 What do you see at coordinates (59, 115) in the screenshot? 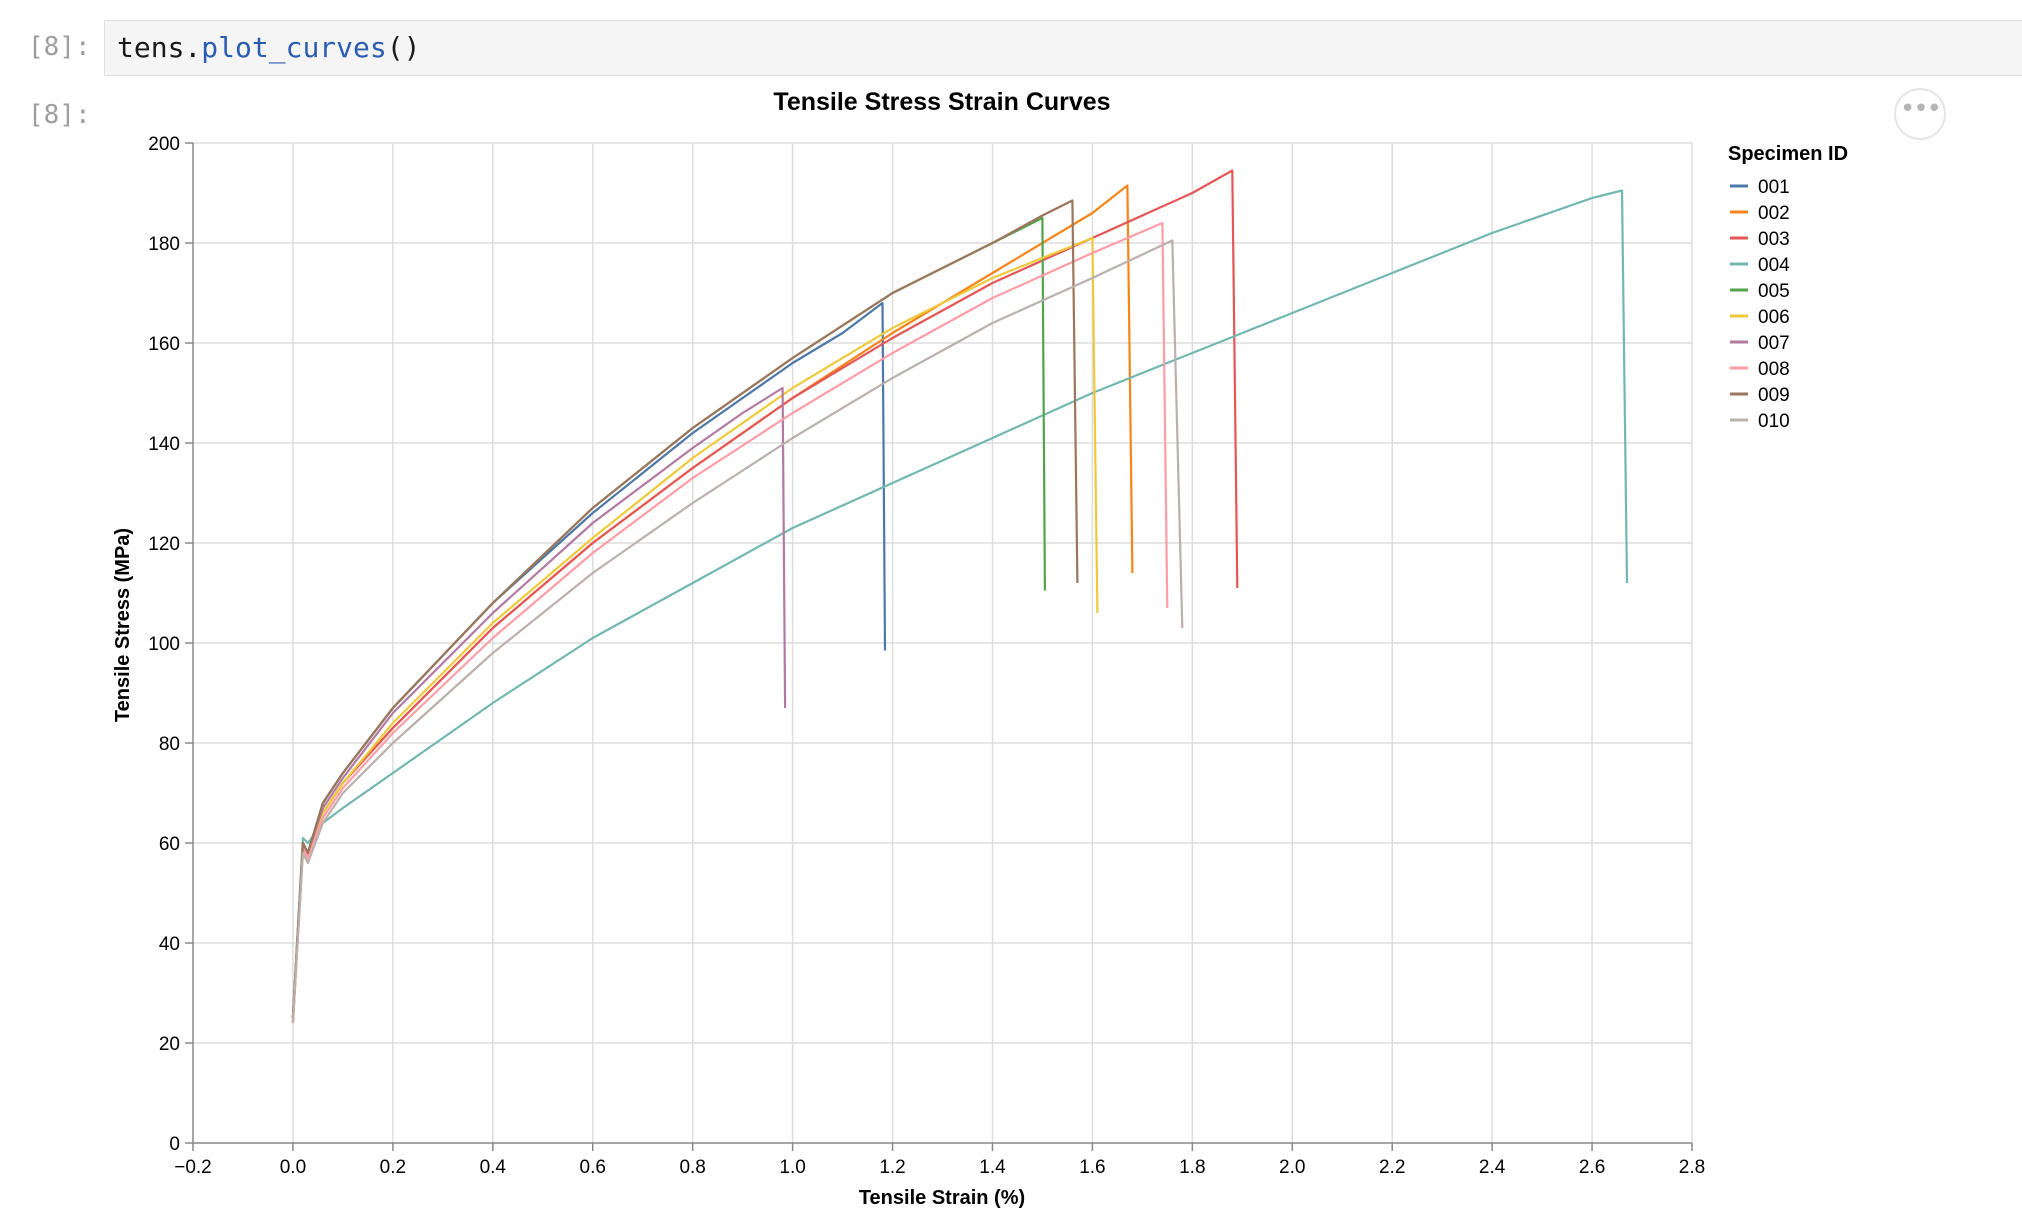
I see `output-prompt: [8]:` at bounding box center [59, 115].